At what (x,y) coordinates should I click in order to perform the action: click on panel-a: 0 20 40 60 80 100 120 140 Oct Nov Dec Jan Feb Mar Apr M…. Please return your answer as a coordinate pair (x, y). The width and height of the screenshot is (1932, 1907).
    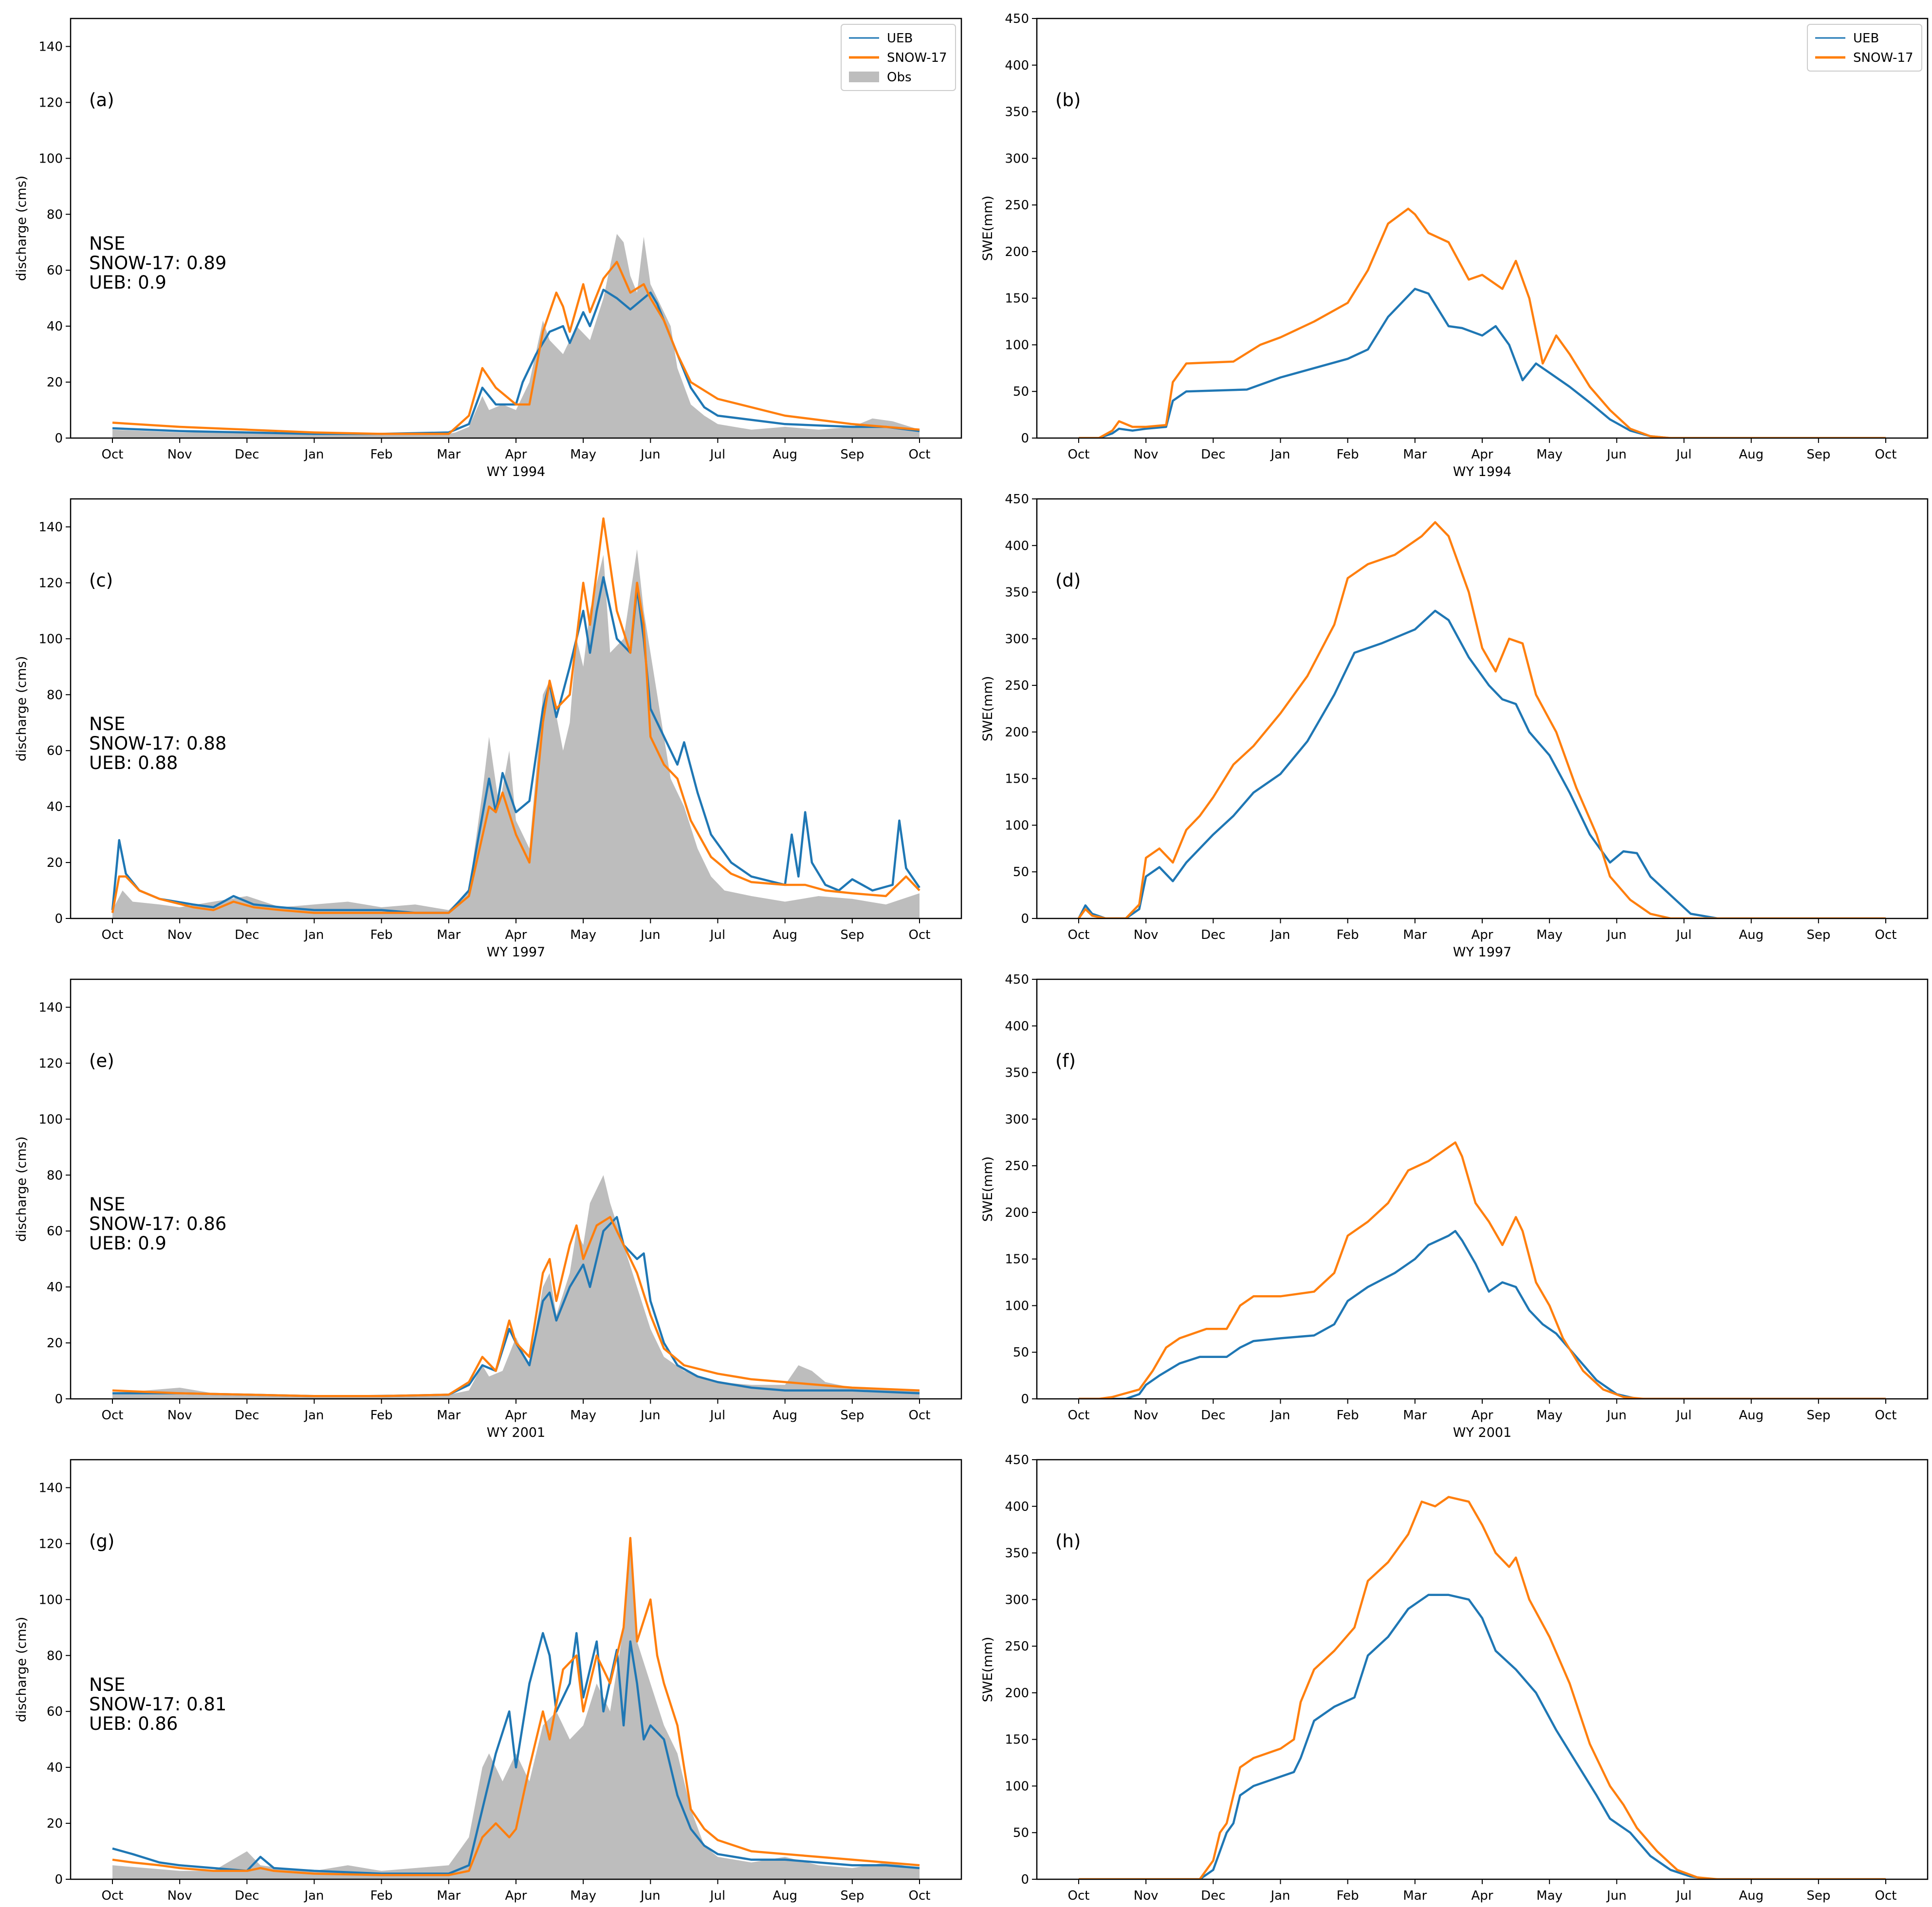
    Looking at the image, I should click on (488, 248).